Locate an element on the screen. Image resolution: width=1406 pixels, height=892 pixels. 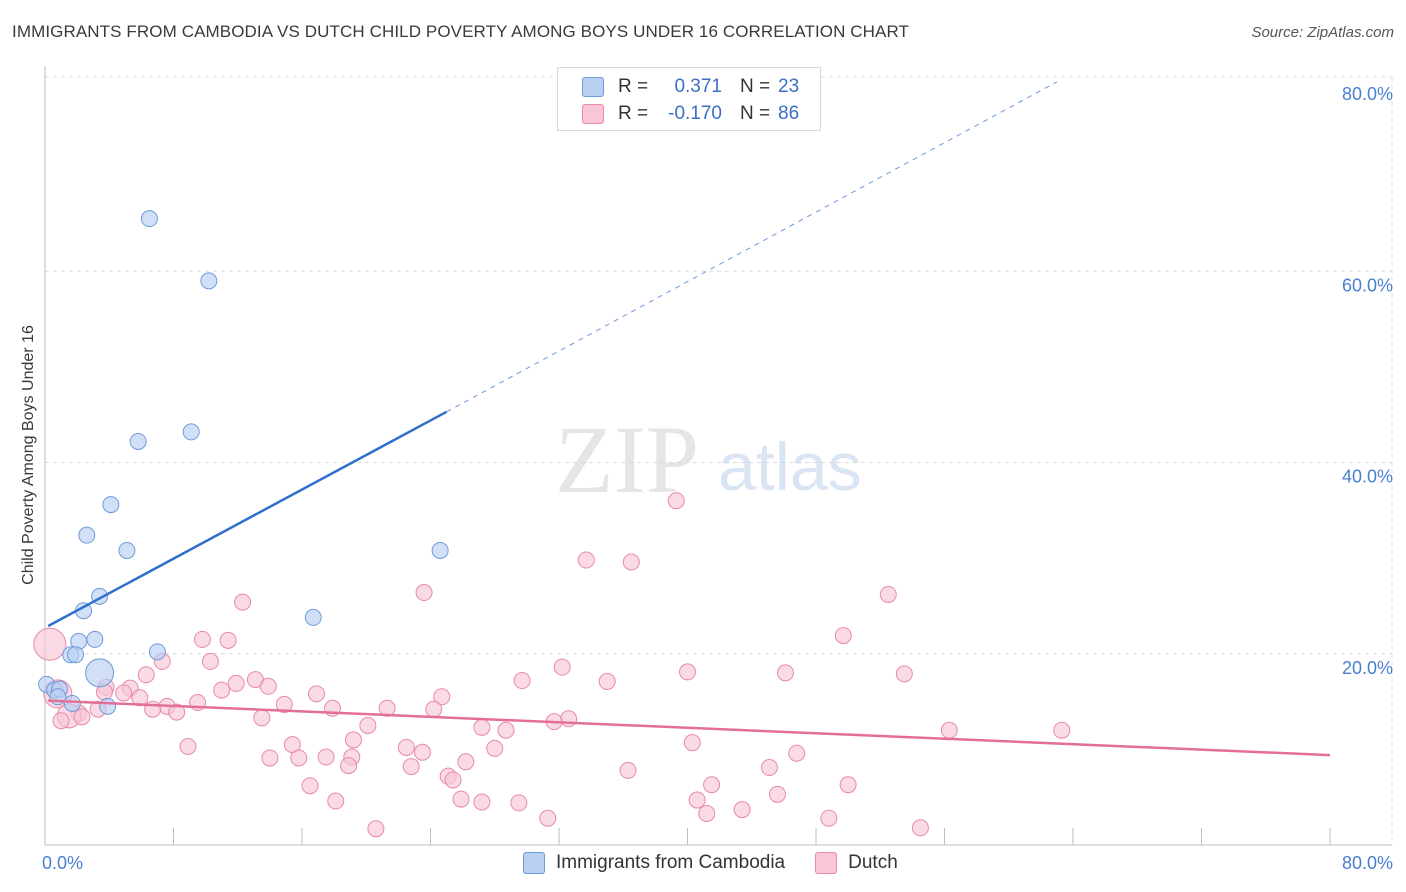
y-tick-label: 80.0% is located at coordinates (1367, 94).